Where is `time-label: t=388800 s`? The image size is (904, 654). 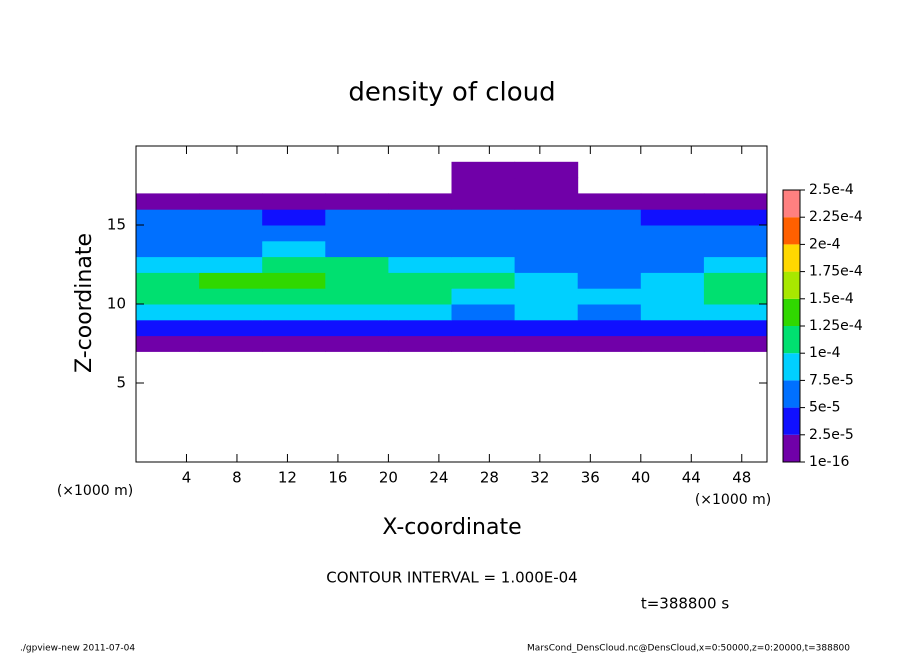
time-label: t=388800 s is located at coordinates (685, 604).